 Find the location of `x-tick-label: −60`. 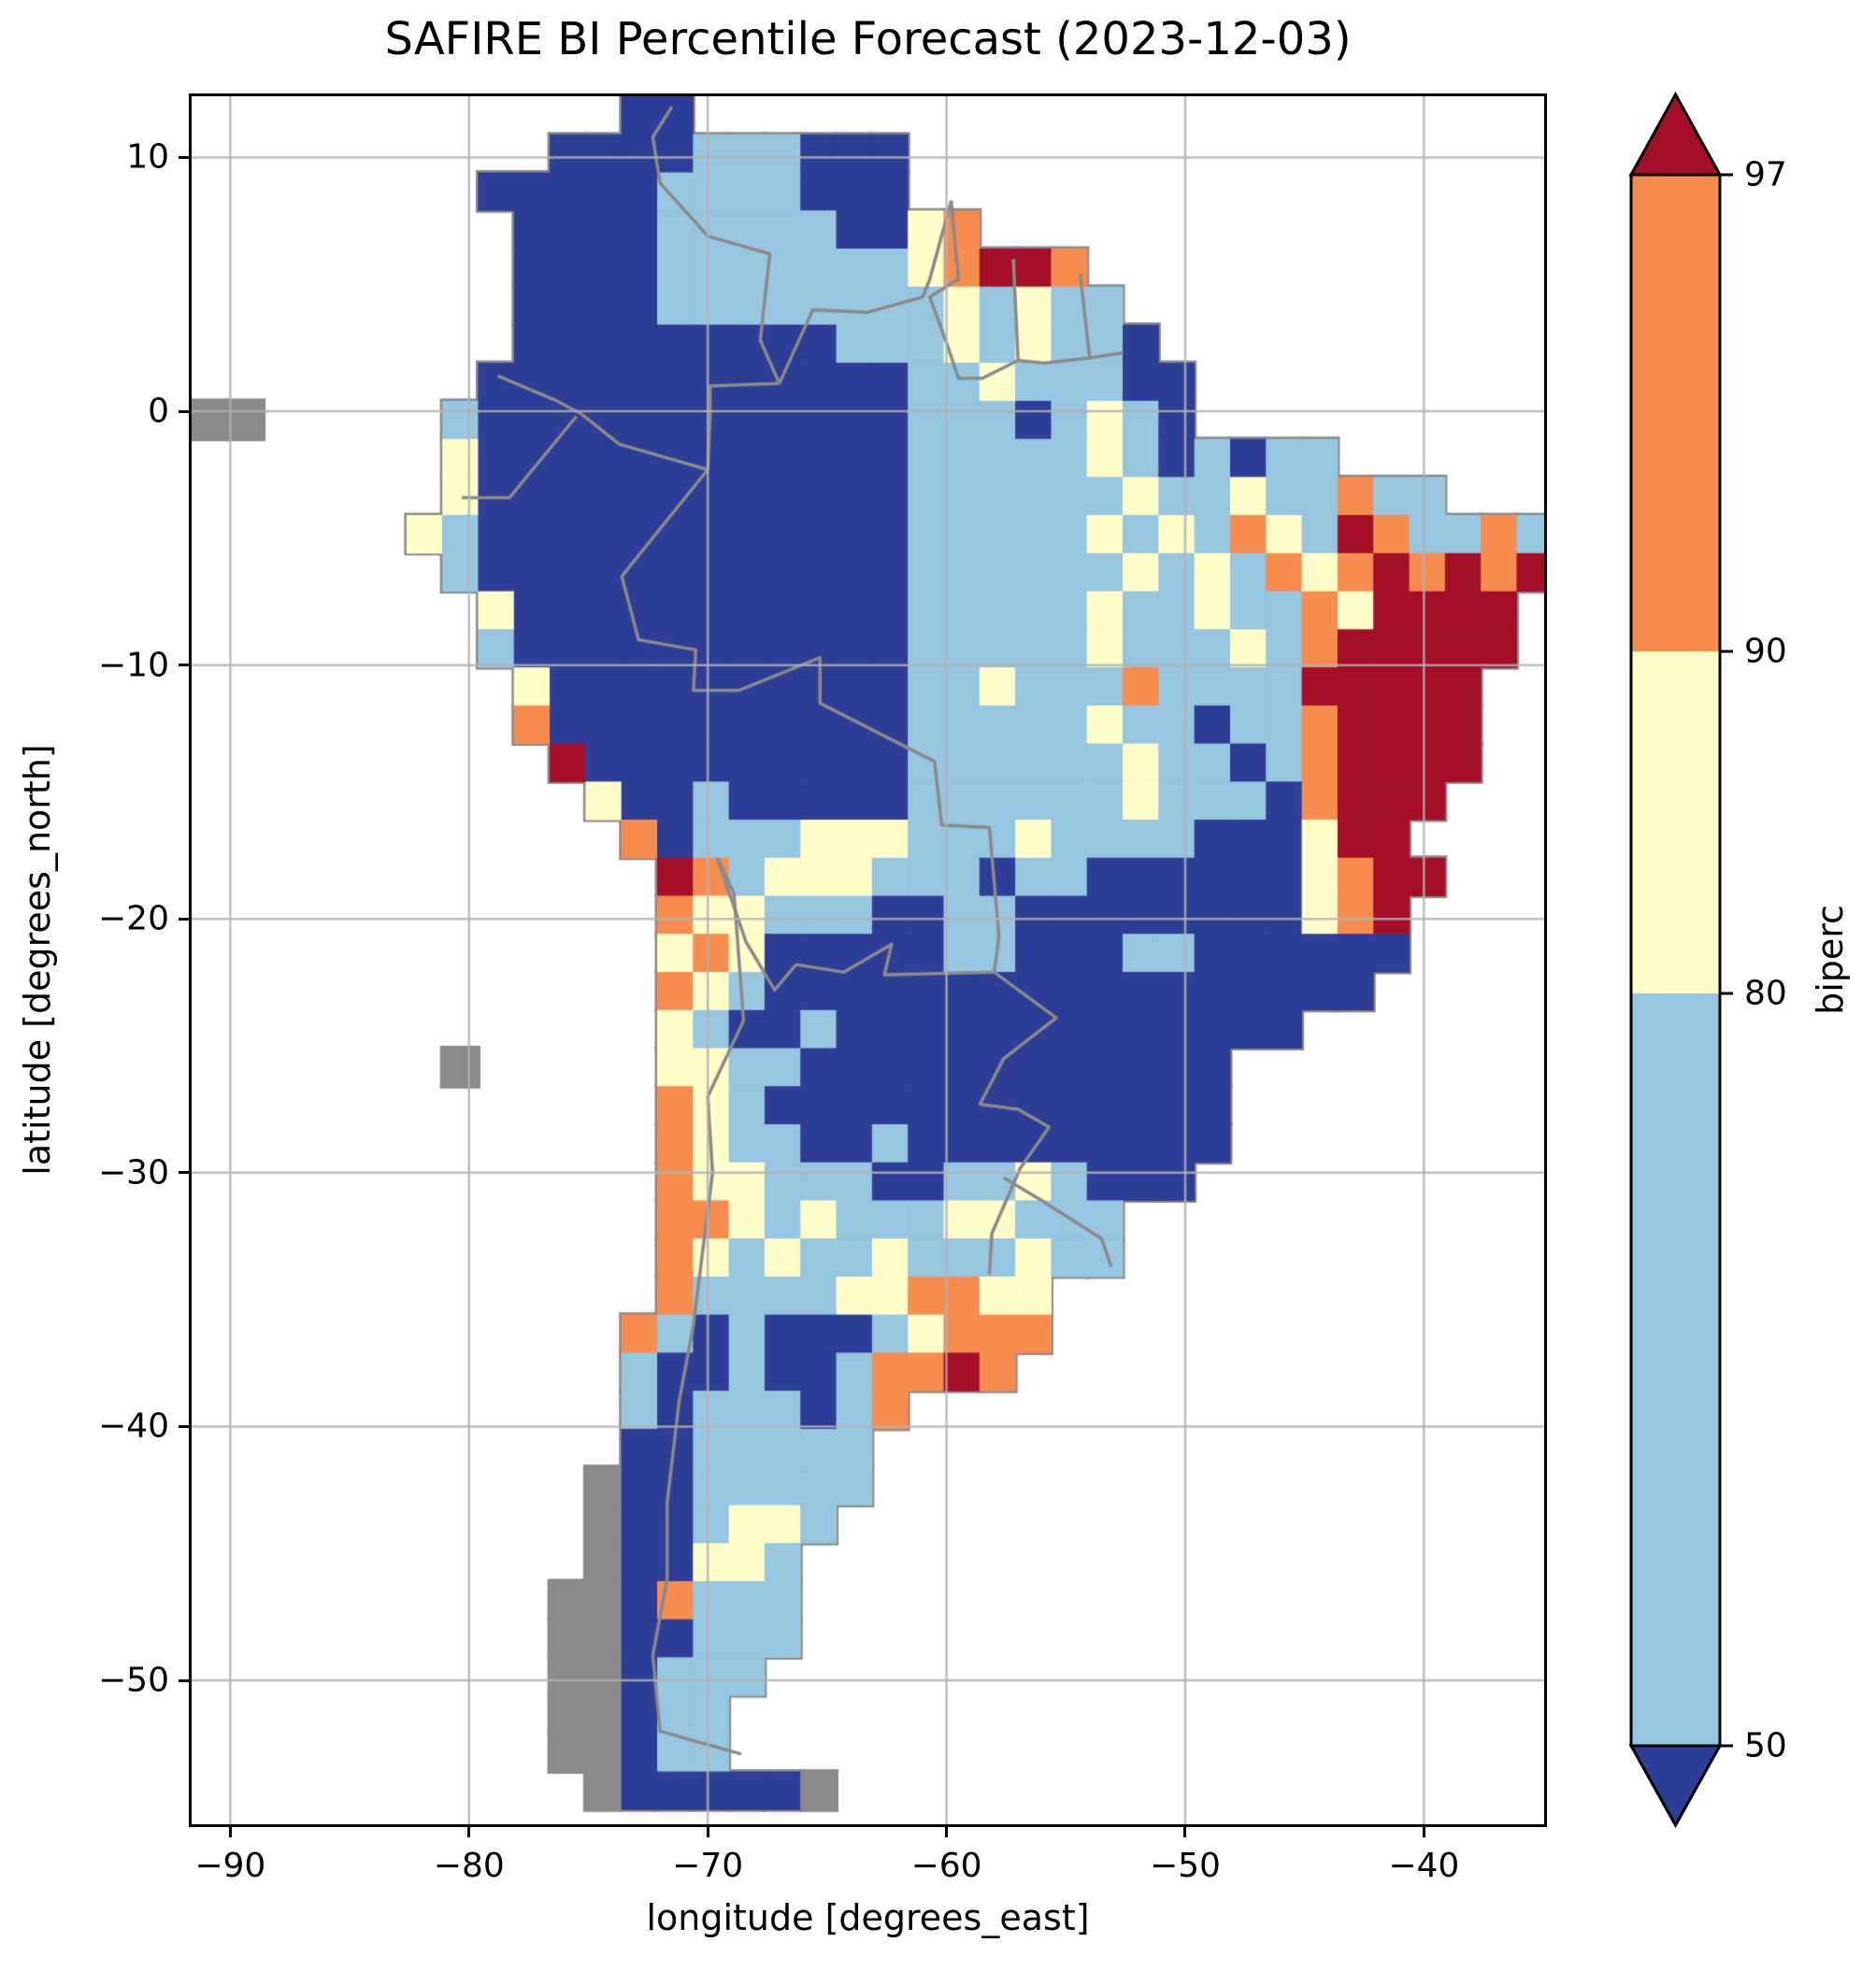

x-tick-label: −60 is located at coordinates (946, 1866).